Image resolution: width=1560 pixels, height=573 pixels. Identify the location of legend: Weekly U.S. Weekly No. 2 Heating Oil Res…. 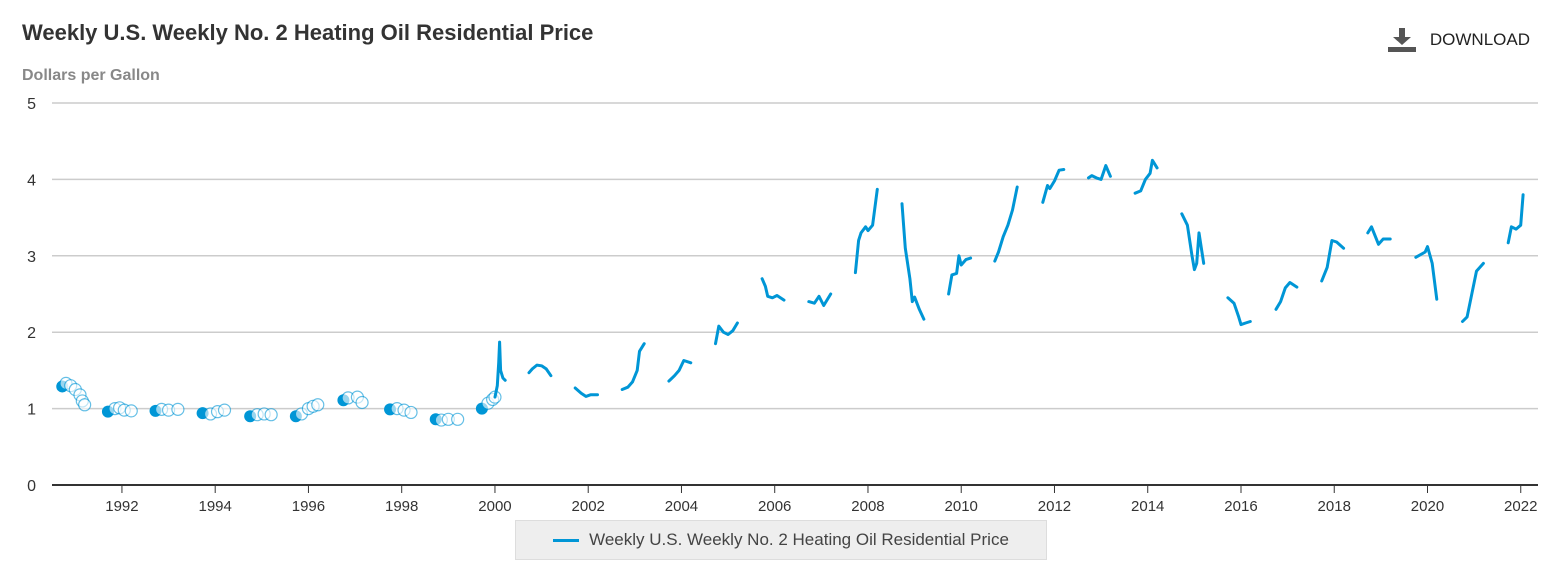
(781, 540).